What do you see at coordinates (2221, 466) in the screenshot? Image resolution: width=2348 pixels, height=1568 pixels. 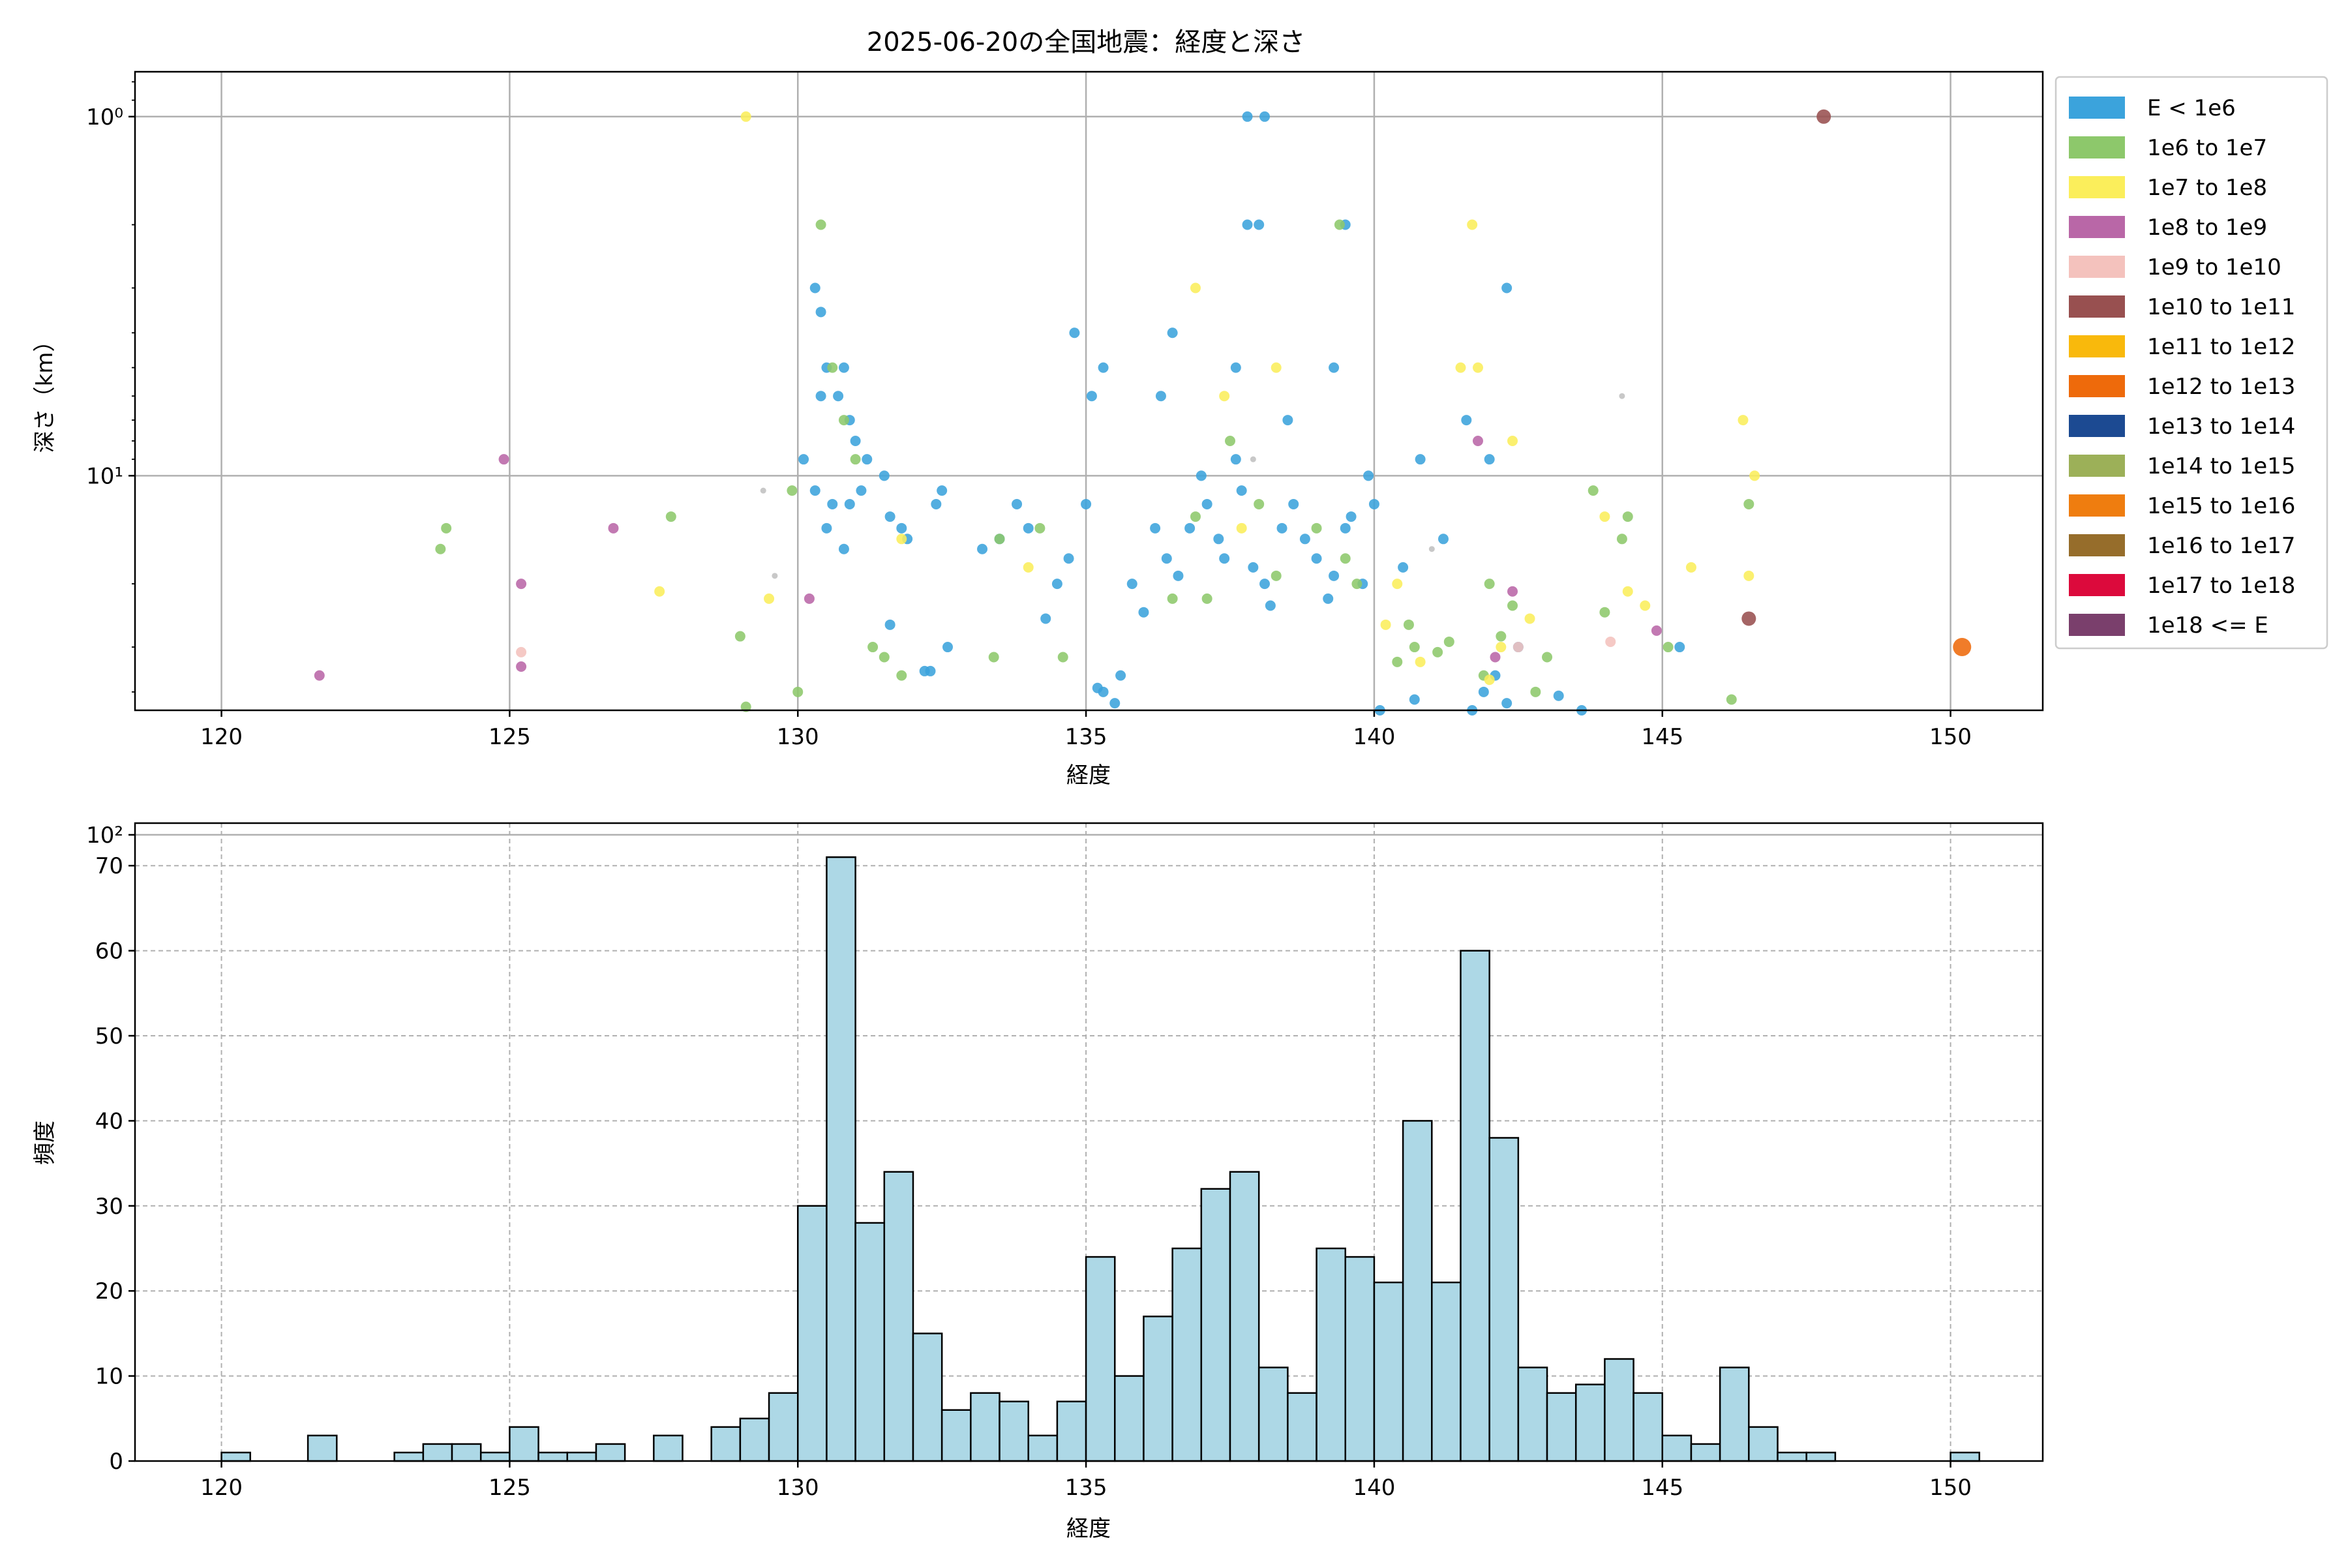 I see `legend-label: 1e14 to 1e15` at bounding box center [2221, 466].